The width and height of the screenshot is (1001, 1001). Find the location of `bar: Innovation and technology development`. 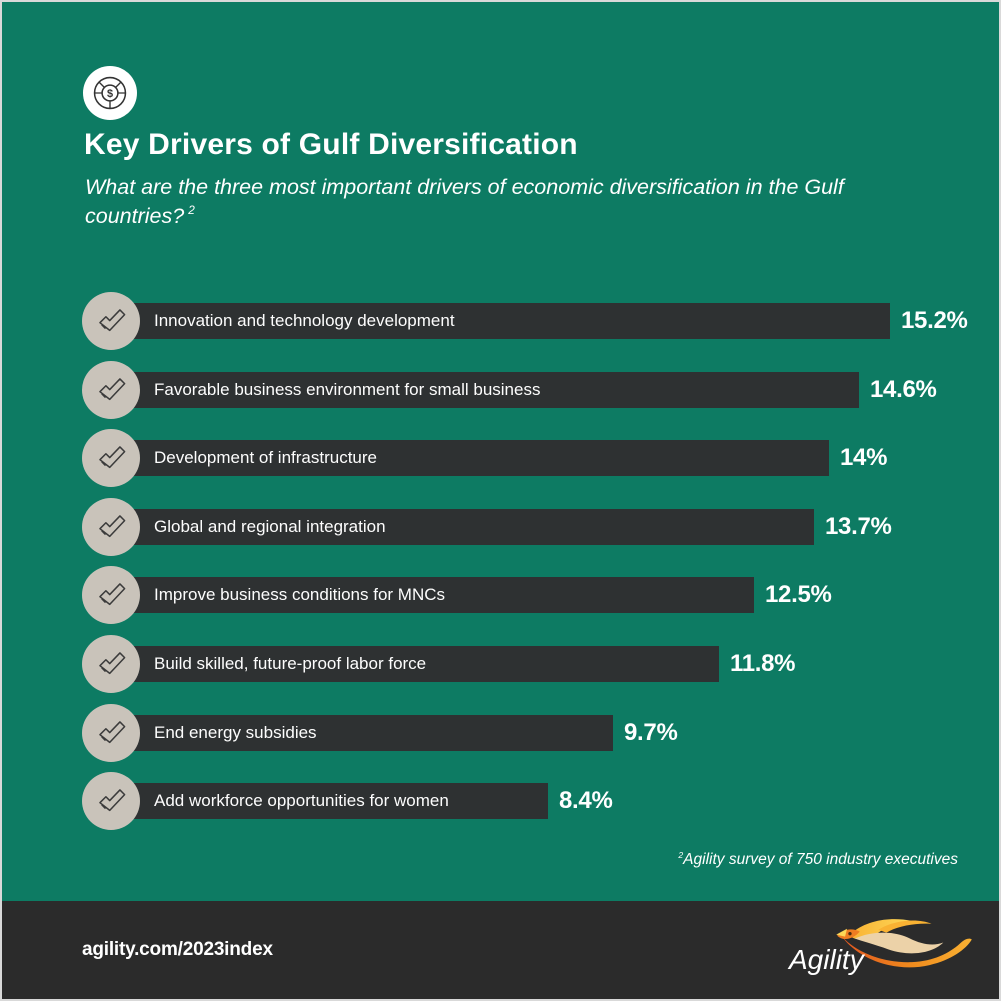

bar: Innovation and technology development is located at coordinates (497, 321).